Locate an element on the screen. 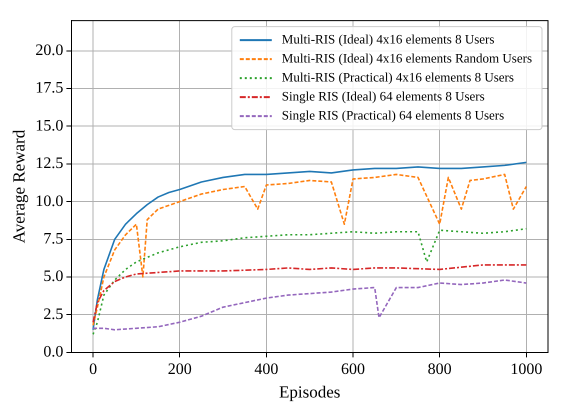  x-tick-label: 200 is located at coordinates (180, 369).